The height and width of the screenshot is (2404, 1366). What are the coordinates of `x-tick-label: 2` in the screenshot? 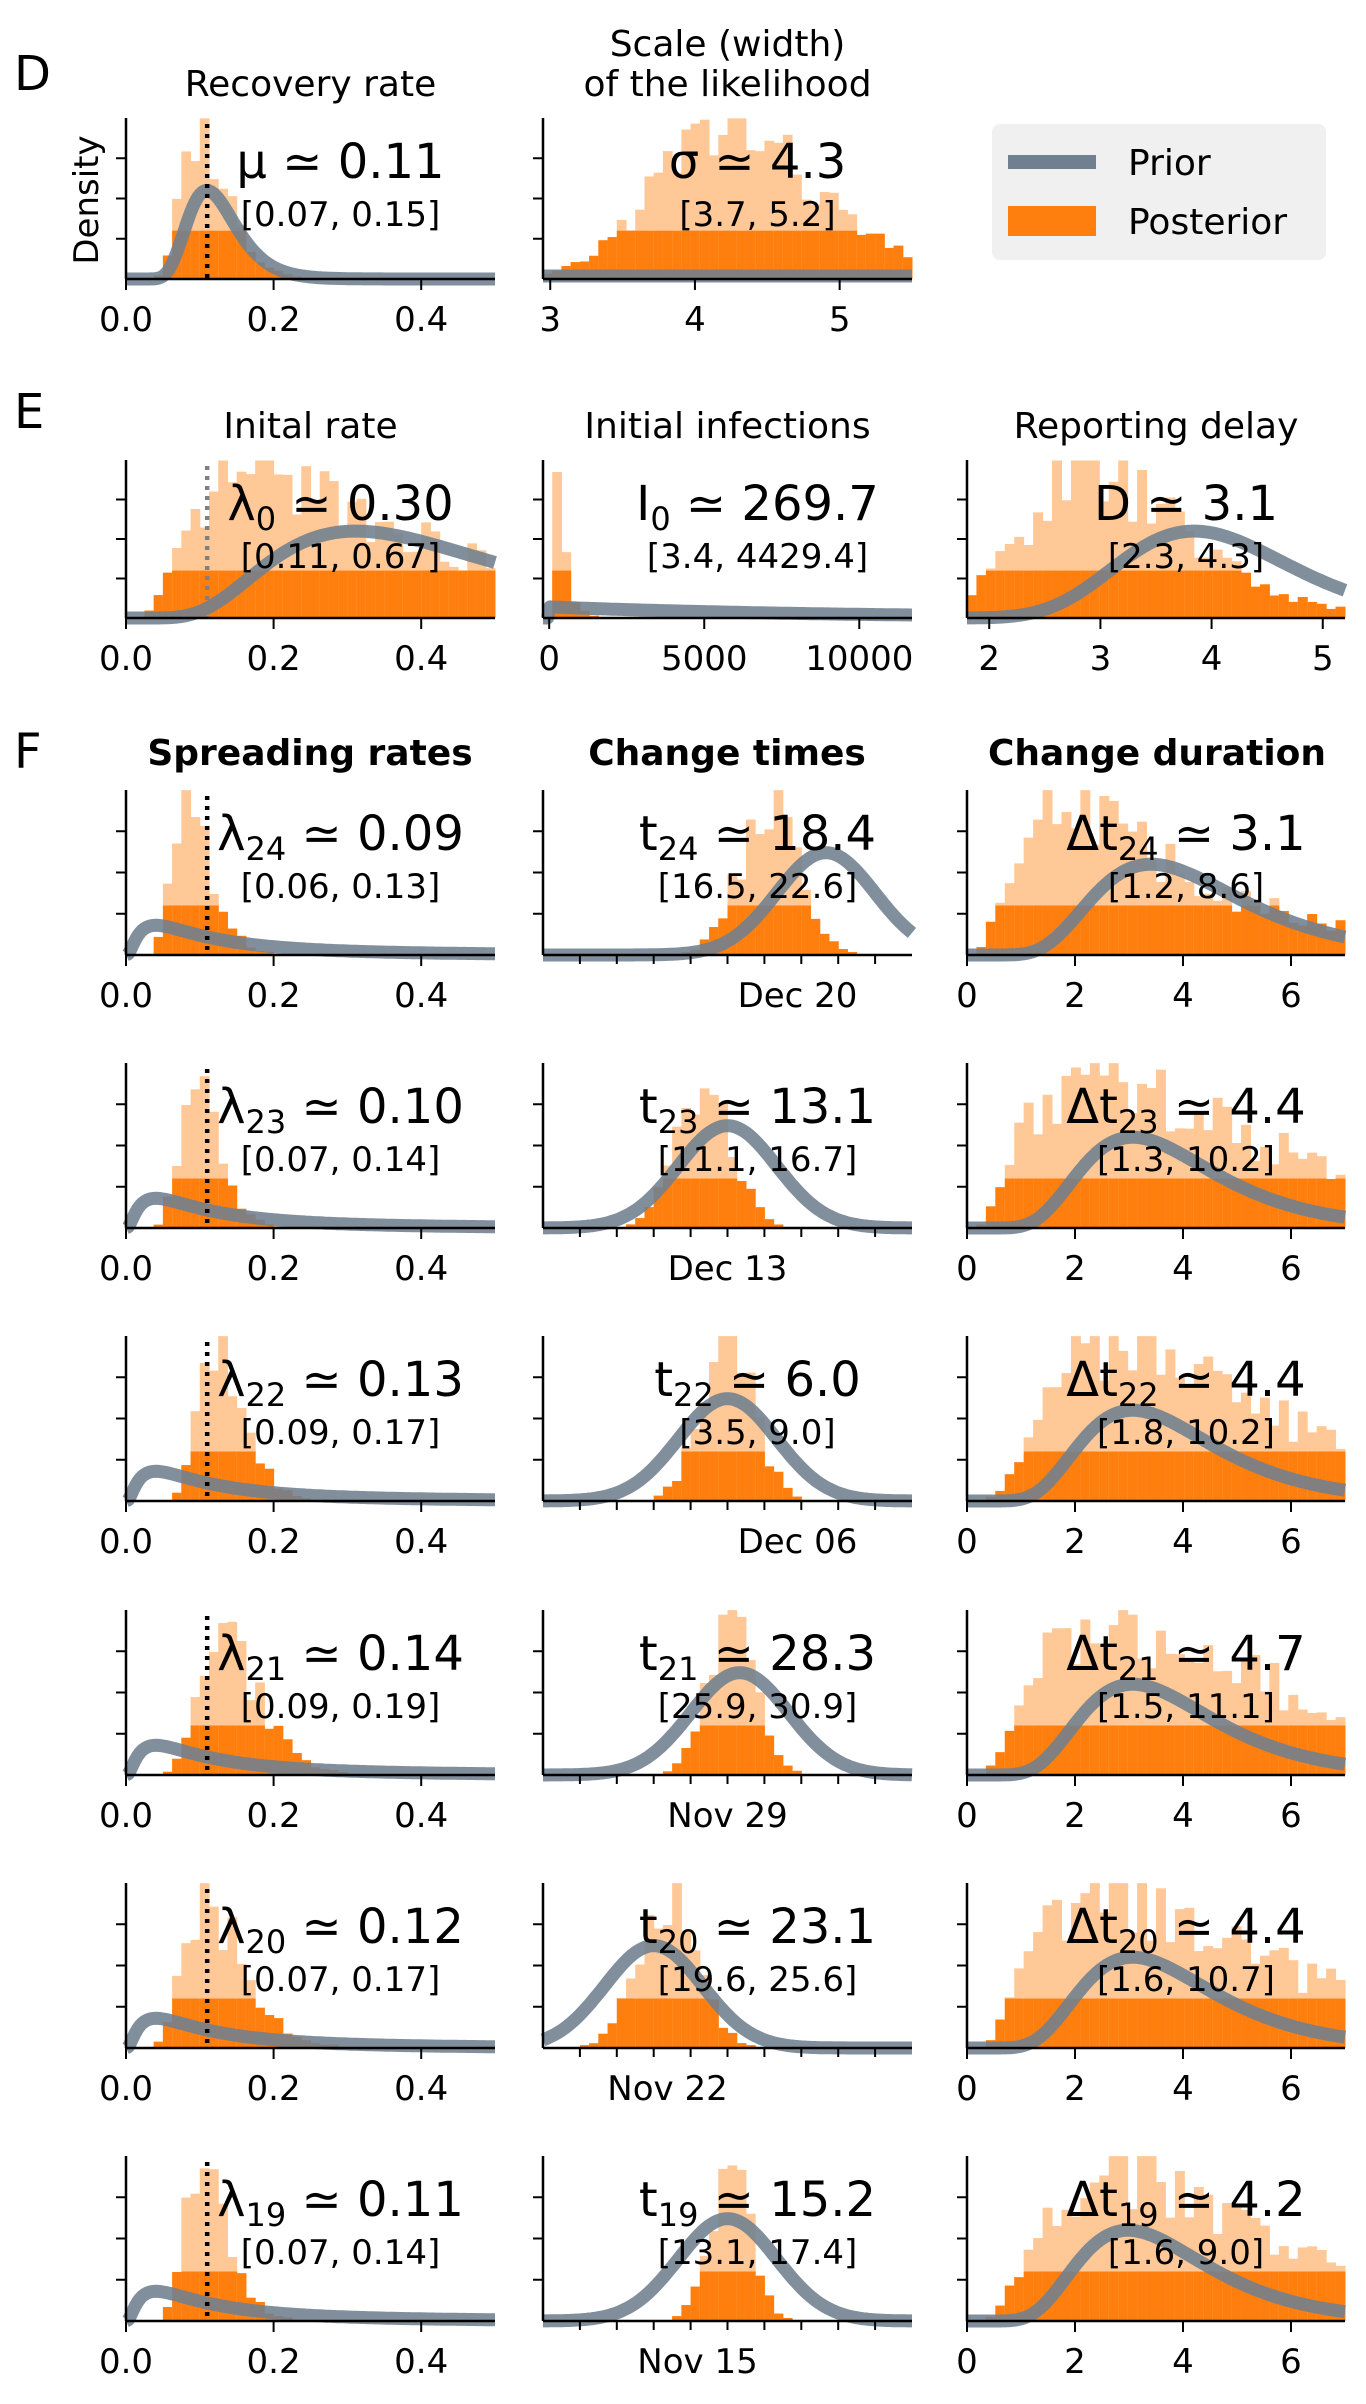 It's located at (1075, 2362).